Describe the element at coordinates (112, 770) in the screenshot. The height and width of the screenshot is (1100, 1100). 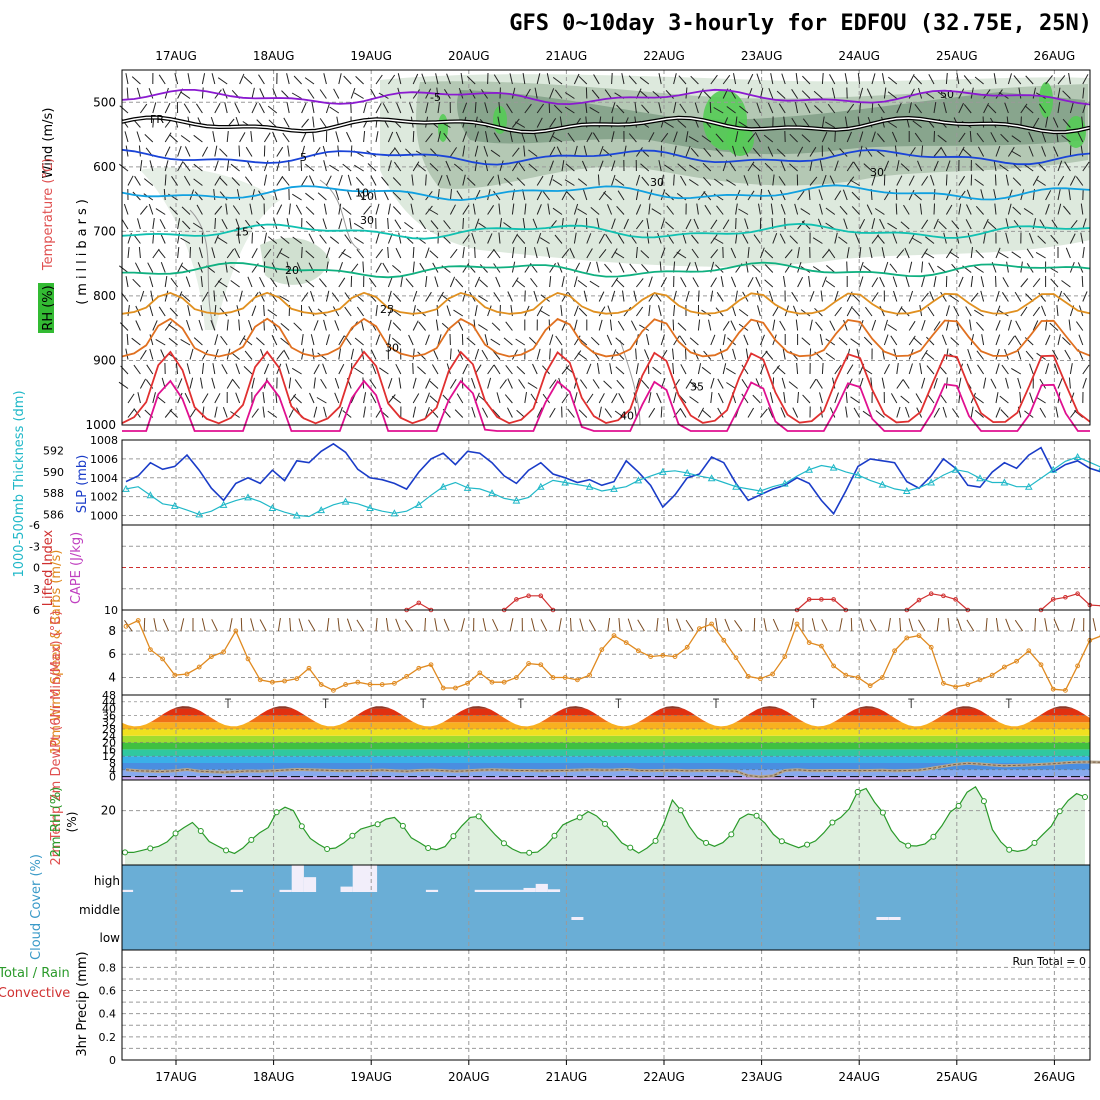
I see `temp-tick-label: 4` at that location.